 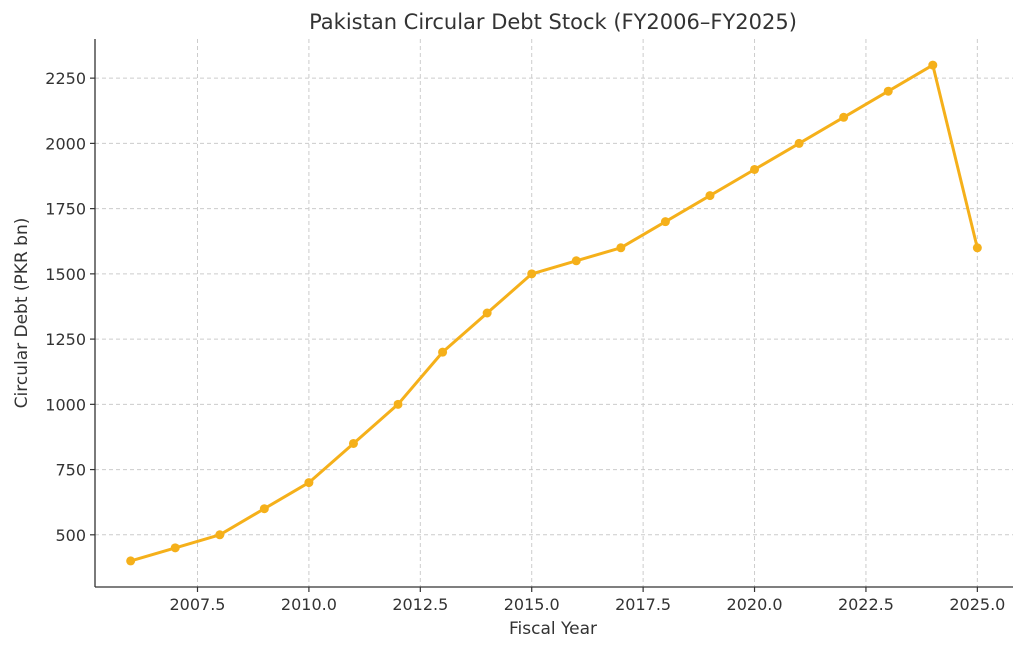 I want to click on y-tick-label: 1000, so click(x=65, y=404).